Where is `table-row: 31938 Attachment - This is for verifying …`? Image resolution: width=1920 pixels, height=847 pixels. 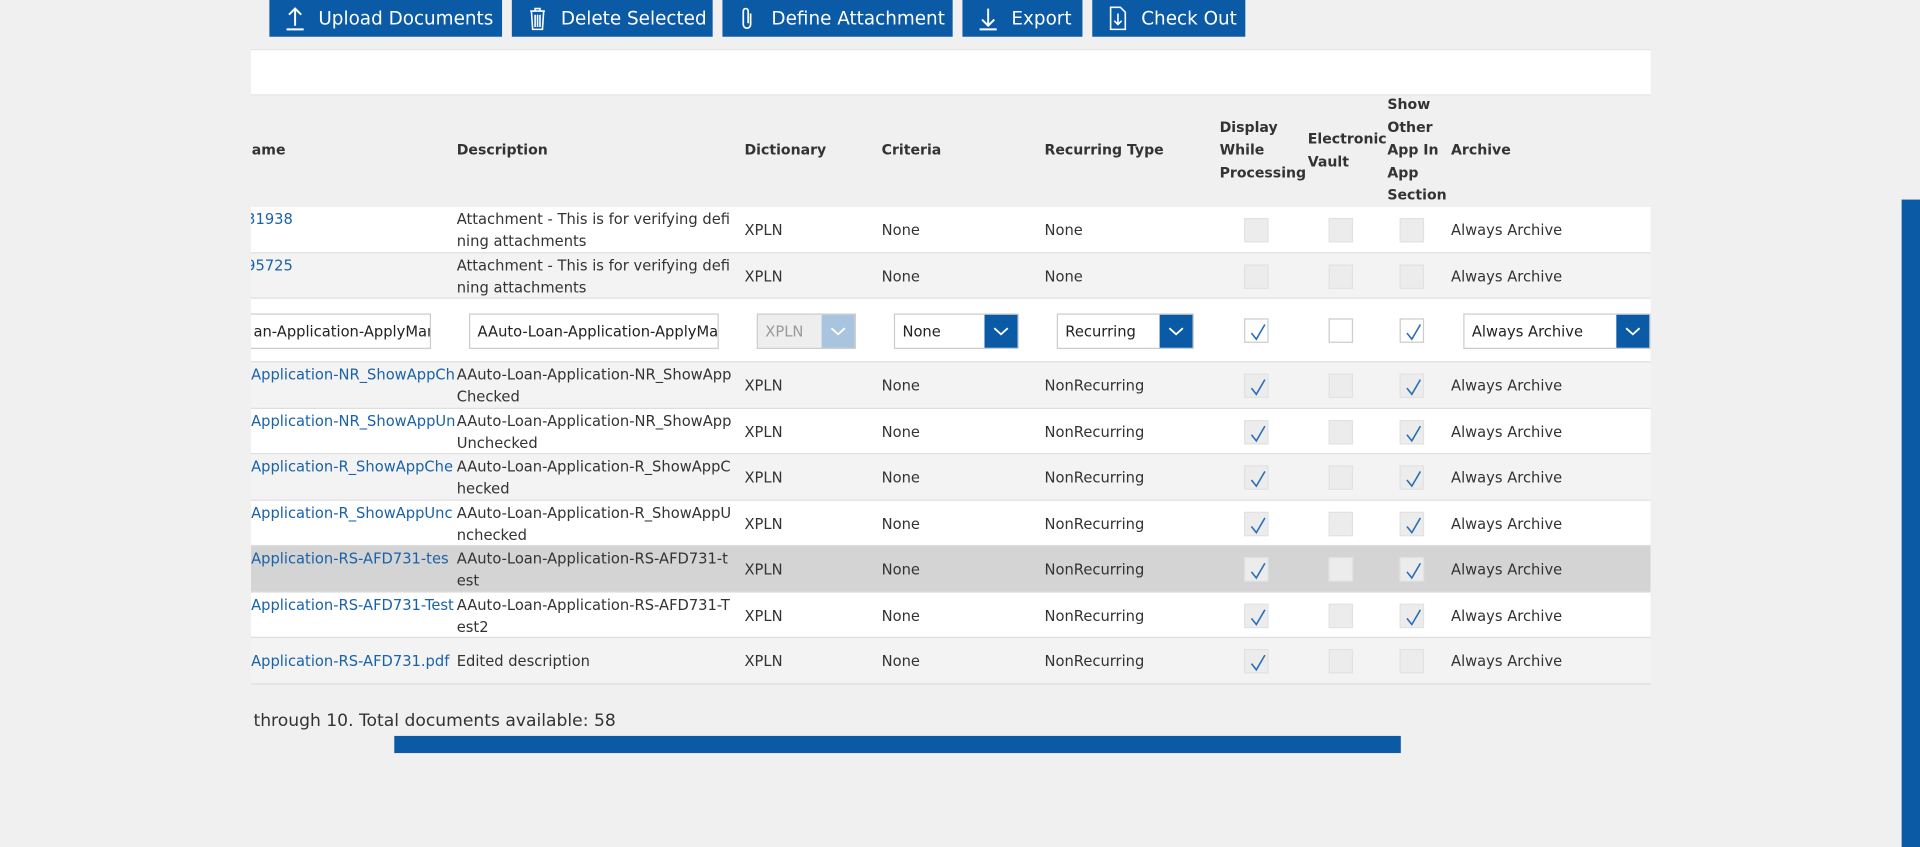 table-row: 31938 Attachment - This is for verifying … is located at coordinates (951, 230).